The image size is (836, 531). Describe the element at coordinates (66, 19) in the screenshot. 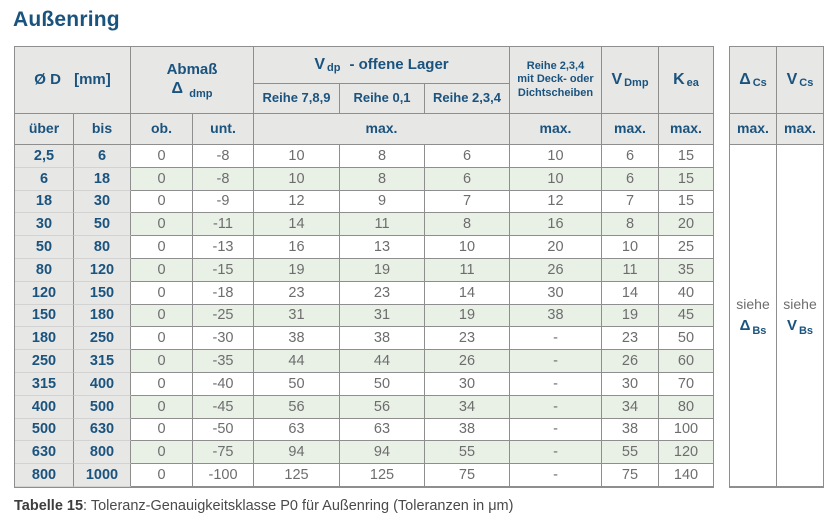

I see `page-title: Außenring` at that location.